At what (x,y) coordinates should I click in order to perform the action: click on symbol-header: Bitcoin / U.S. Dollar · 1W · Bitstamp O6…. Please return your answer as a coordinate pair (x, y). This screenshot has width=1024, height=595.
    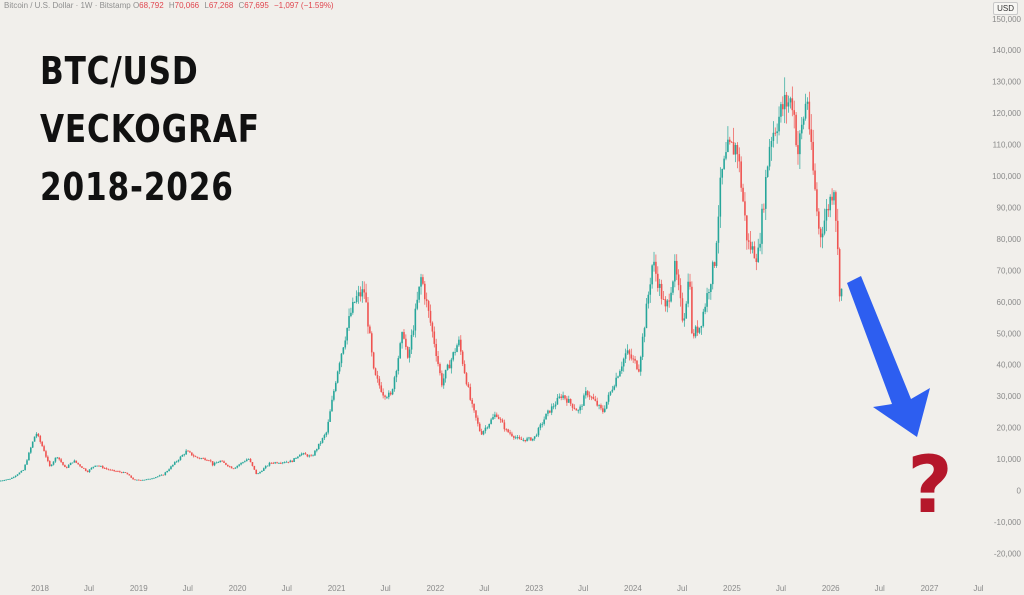
    Looking at the image, I should click on (169, 5).